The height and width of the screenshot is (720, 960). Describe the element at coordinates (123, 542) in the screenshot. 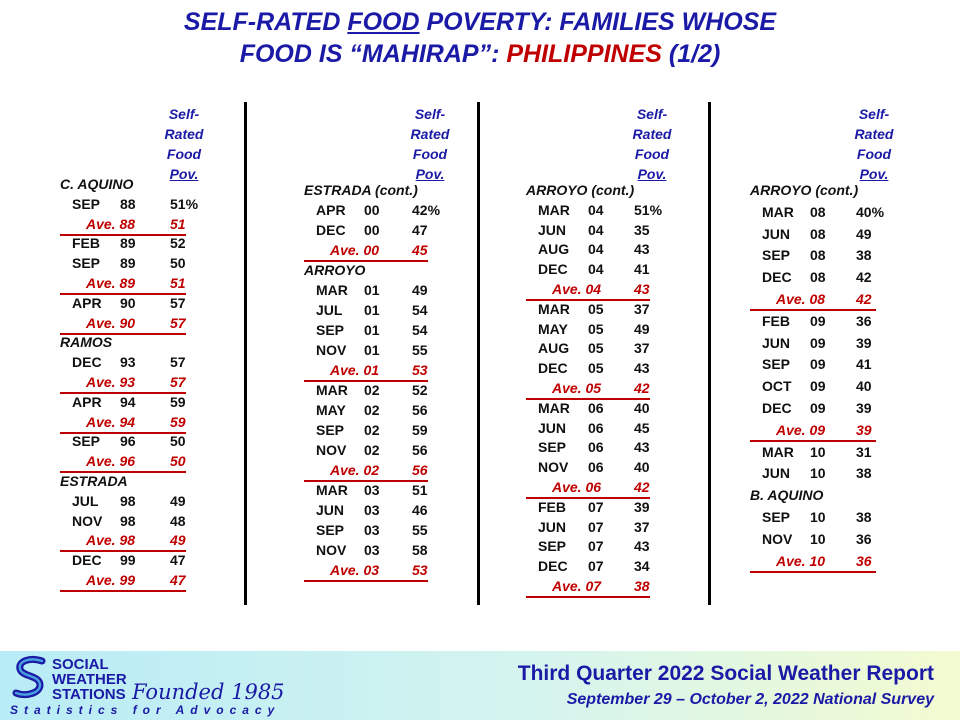

I see `annual-average-row: Ave. 98 49` at that location.